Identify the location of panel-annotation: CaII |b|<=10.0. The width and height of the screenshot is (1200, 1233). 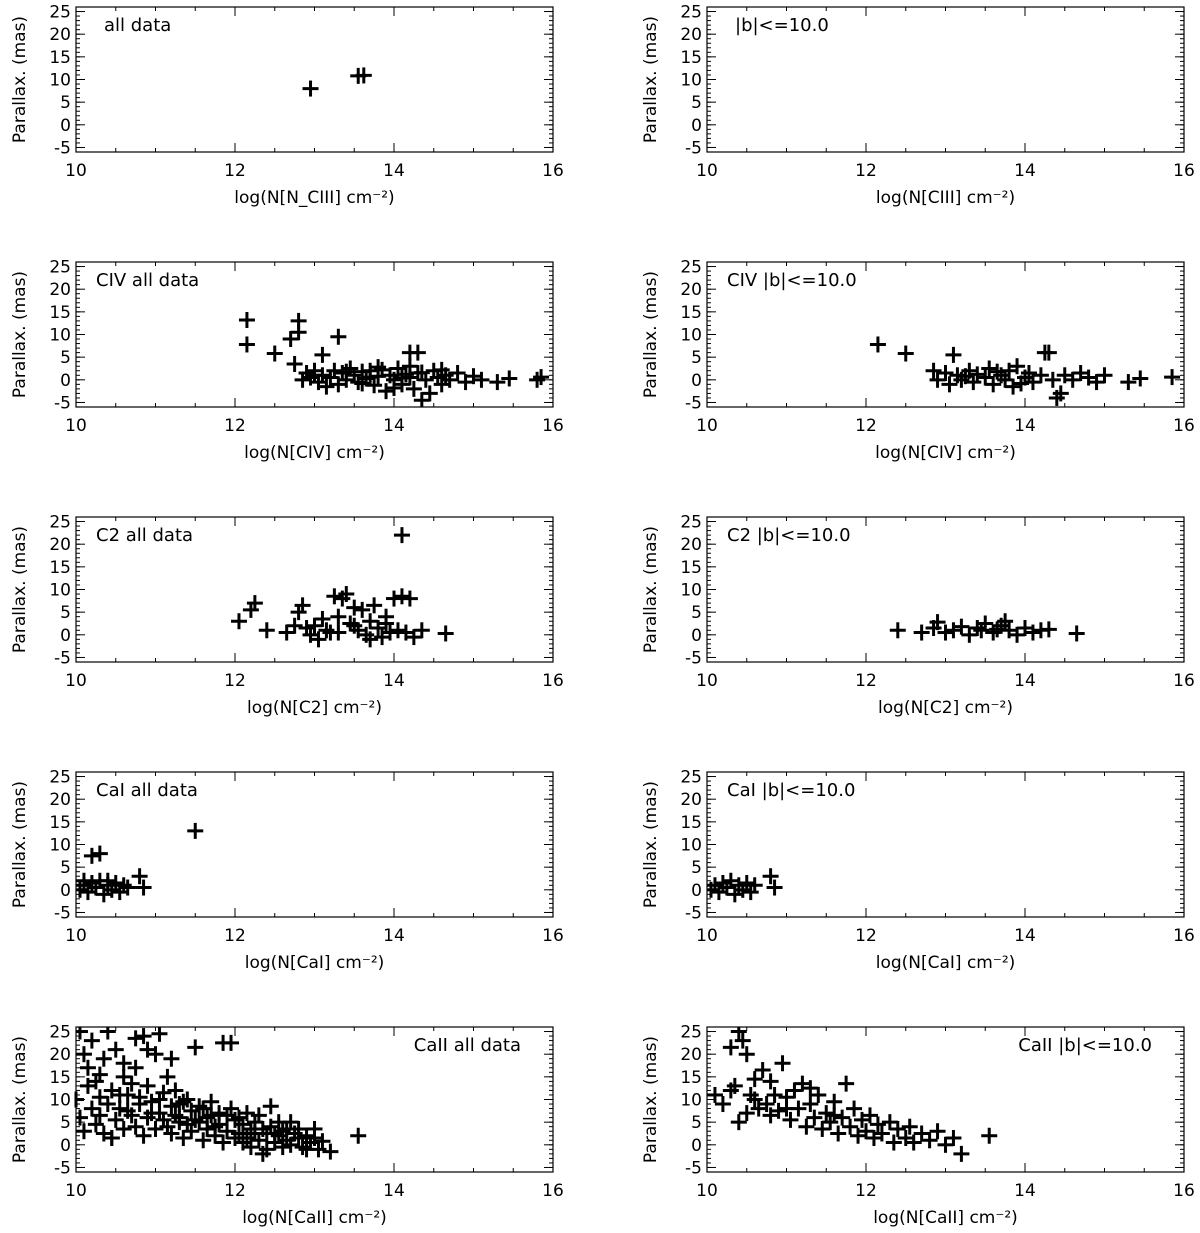
(1085, 1045).